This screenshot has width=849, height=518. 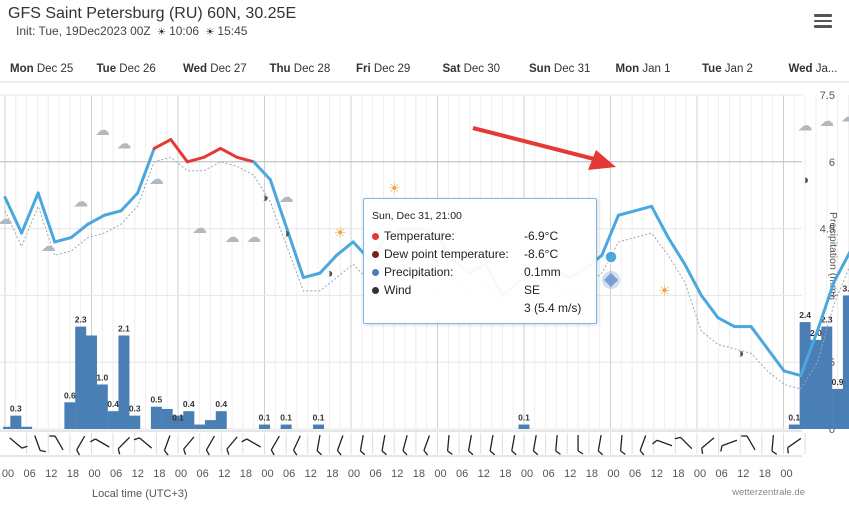 I want to click on annotation-arrow-head, so click(x=602, y=160).